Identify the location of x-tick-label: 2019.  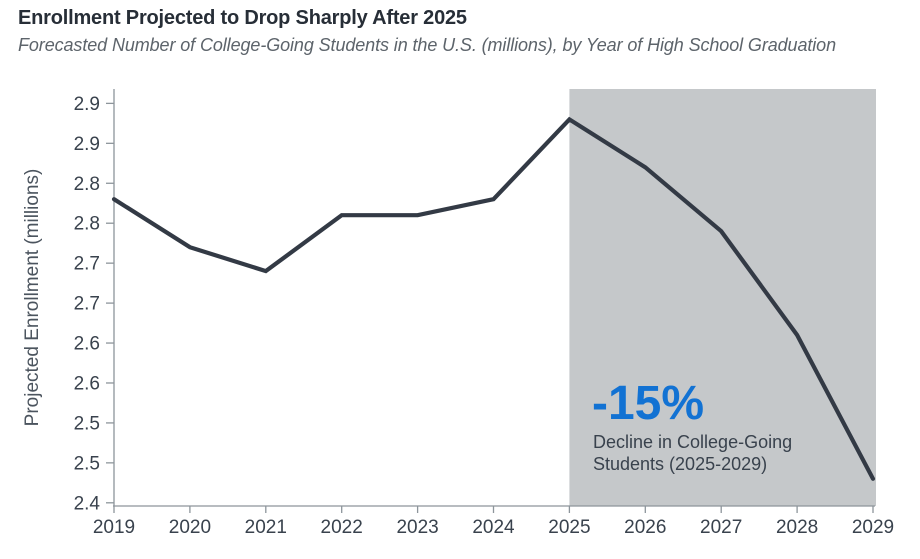
(114, 527).